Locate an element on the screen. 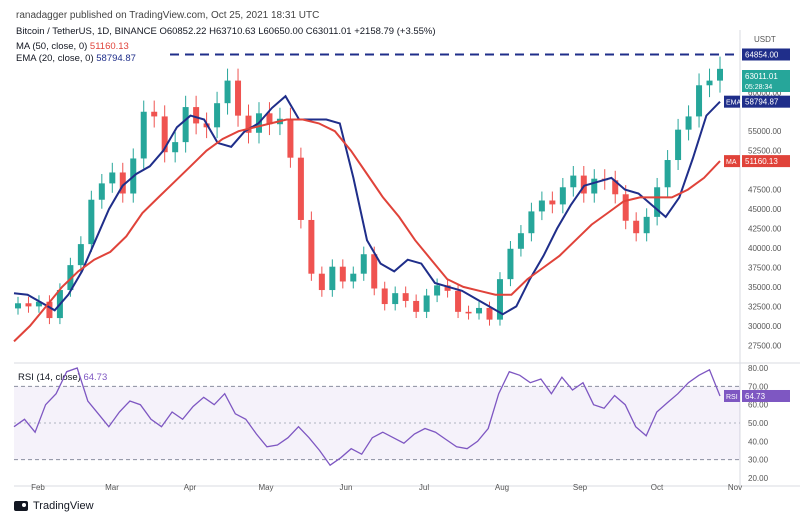  price-tick-label: 35000.00 is located at coordinates (765, 287).